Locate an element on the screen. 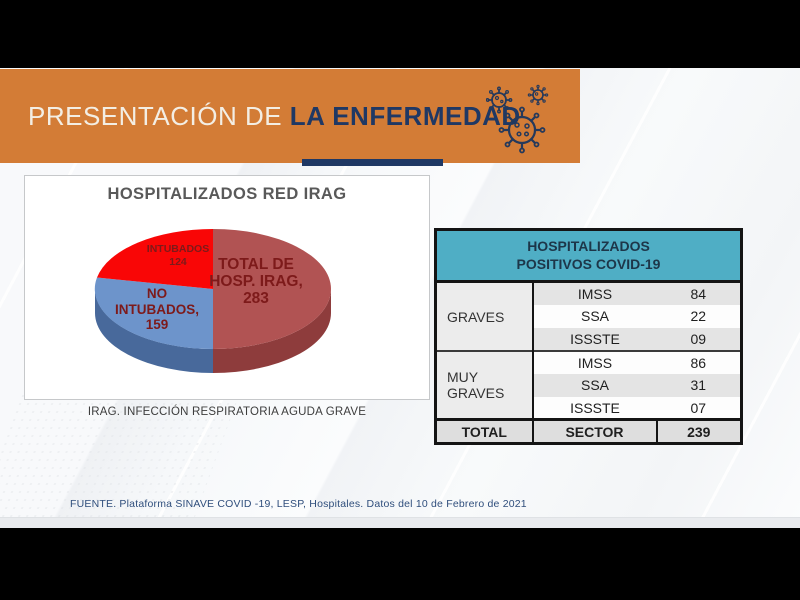 Image resolution: width=800 pixels, height=600 pixels. pie-chart-title: HOSPITALIZADOS RED IRAG is located at coordinates (227, 194).